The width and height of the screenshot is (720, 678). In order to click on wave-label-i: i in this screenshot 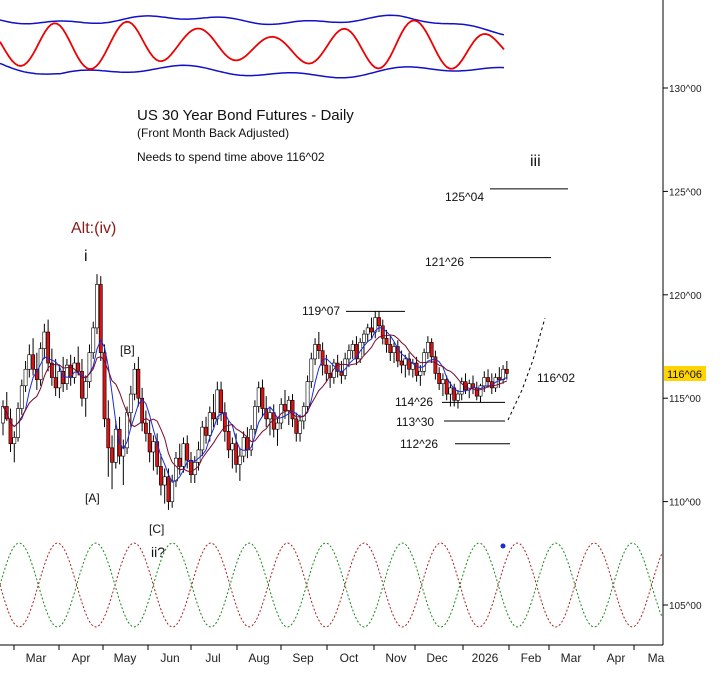, I will do `click(86, 256)`.